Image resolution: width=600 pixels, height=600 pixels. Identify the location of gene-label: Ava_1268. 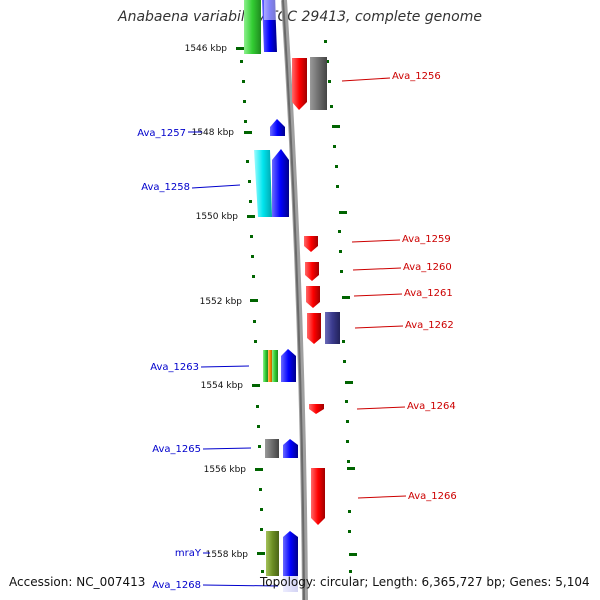
(176, 585).